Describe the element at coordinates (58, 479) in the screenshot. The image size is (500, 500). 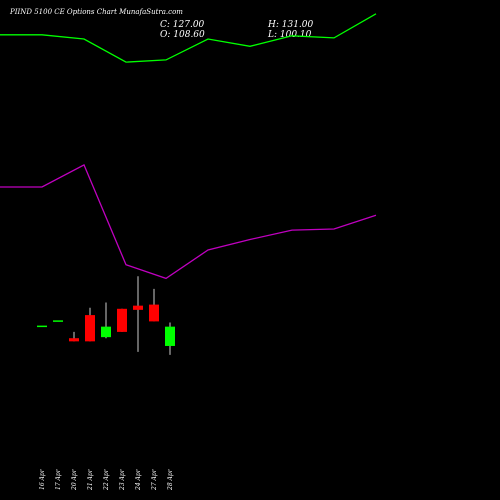
I see `x-tick-label: 17 Apr` at that location.